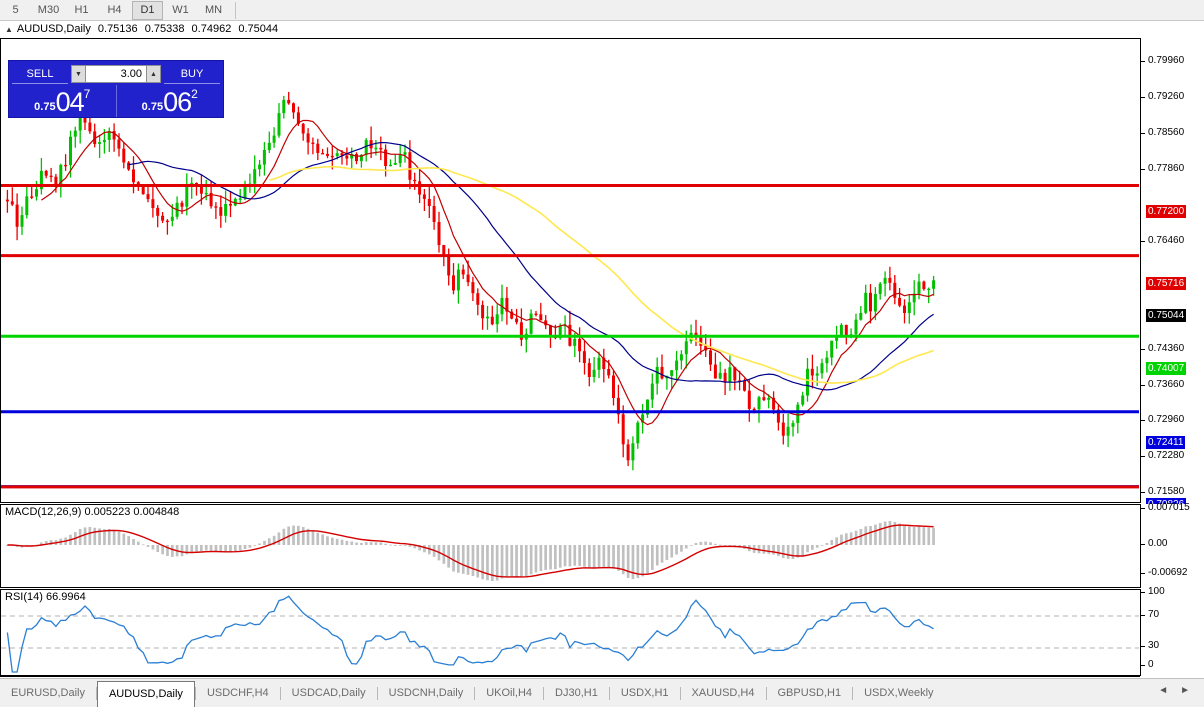 The width and height of the screenshot is (1204, 707). What do you see at coordinates (145, 694) in the screenshot?
I see `tab-audusd-daily: AUDUSD,Daily` at bounding box center [145, 694].